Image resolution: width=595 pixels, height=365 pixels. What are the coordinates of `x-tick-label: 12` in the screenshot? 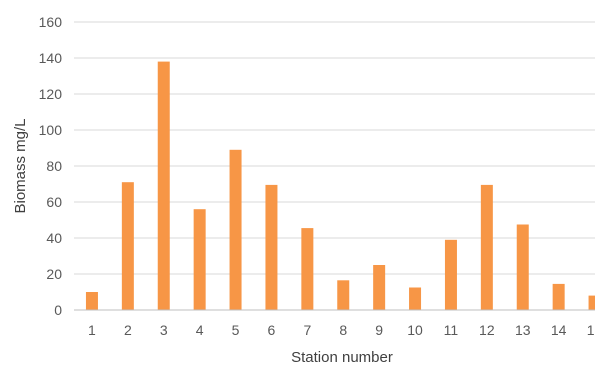 It's located at (487, 330).